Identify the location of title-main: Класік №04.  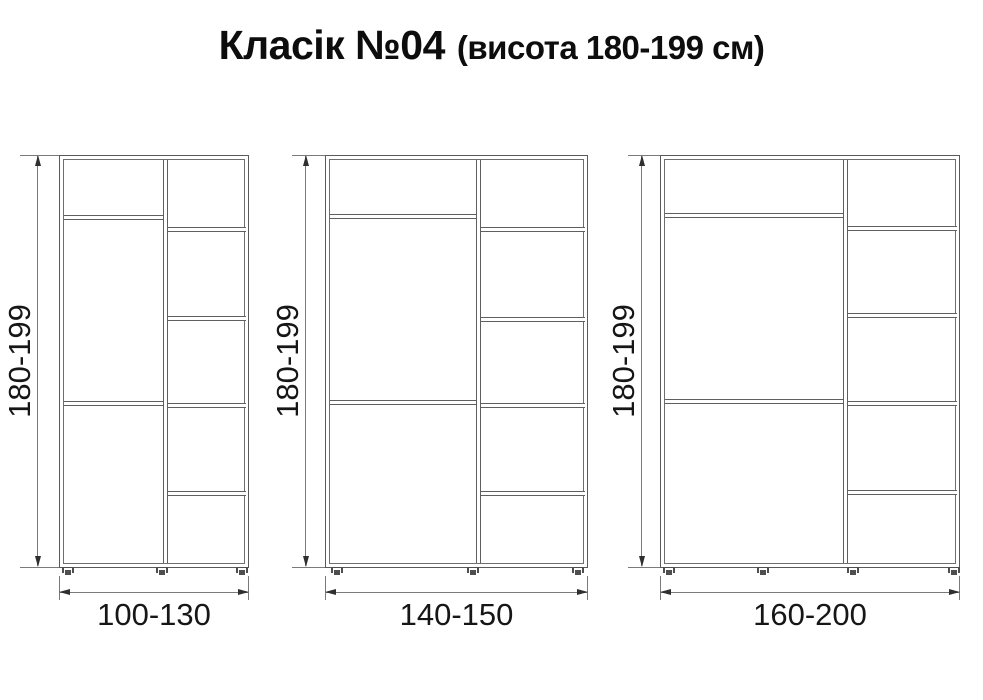
(332, 45).